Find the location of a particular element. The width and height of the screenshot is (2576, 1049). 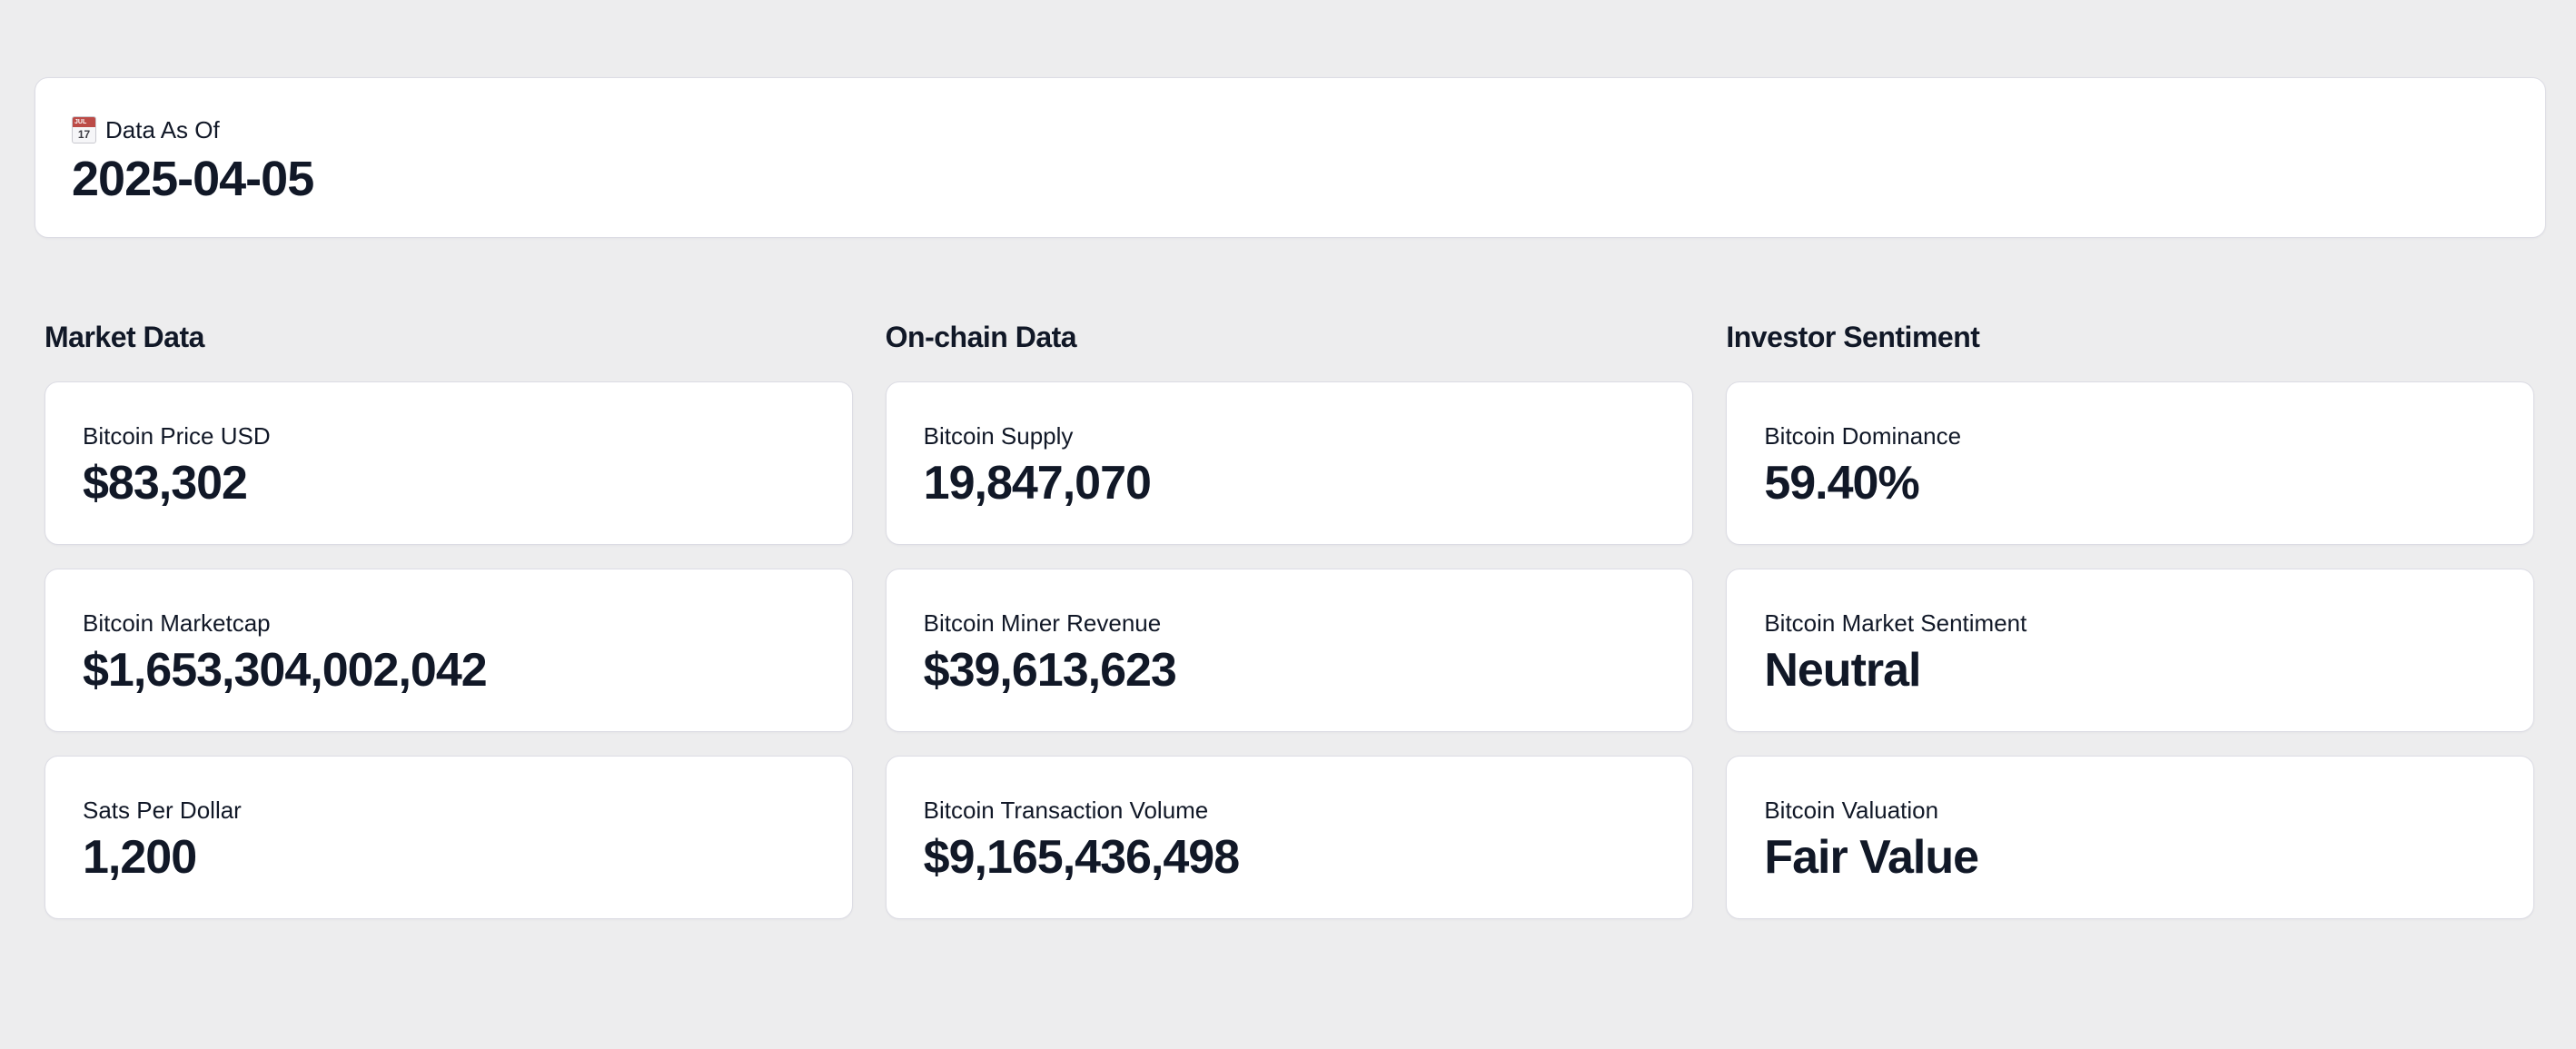

section-title-investor-sentiment: Investor Sentiment is located at coordinates (1853, 337).